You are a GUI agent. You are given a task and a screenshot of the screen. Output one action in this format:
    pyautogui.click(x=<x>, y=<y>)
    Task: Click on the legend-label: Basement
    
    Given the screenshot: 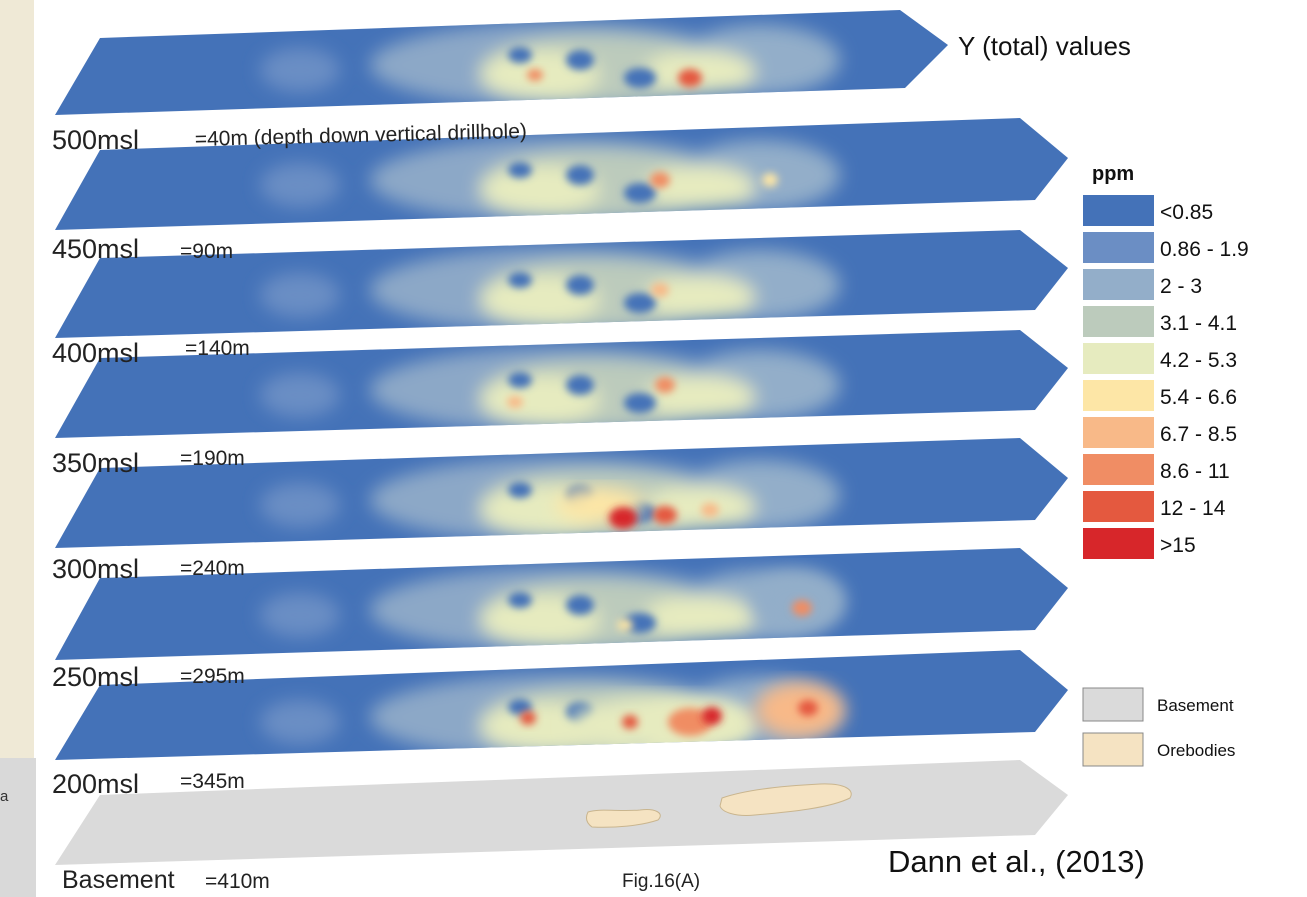 What is the action you would take?
    pyautogui.click(x=1195, y=705)
    